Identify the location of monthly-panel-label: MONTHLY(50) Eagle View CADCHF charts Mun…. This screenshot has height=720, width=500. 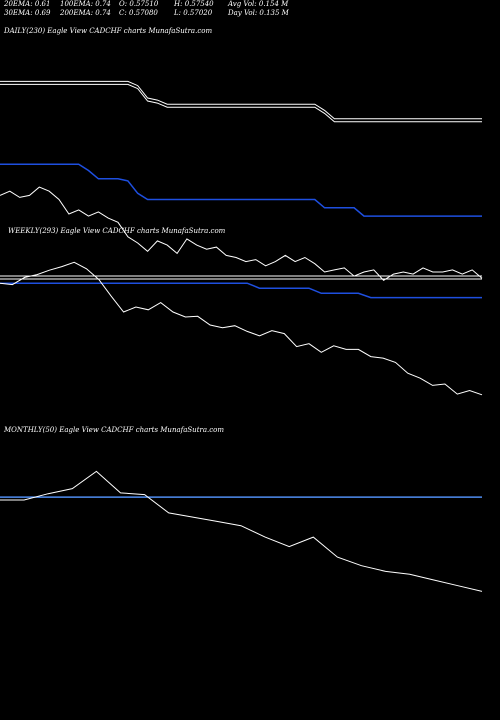
(114, 430).